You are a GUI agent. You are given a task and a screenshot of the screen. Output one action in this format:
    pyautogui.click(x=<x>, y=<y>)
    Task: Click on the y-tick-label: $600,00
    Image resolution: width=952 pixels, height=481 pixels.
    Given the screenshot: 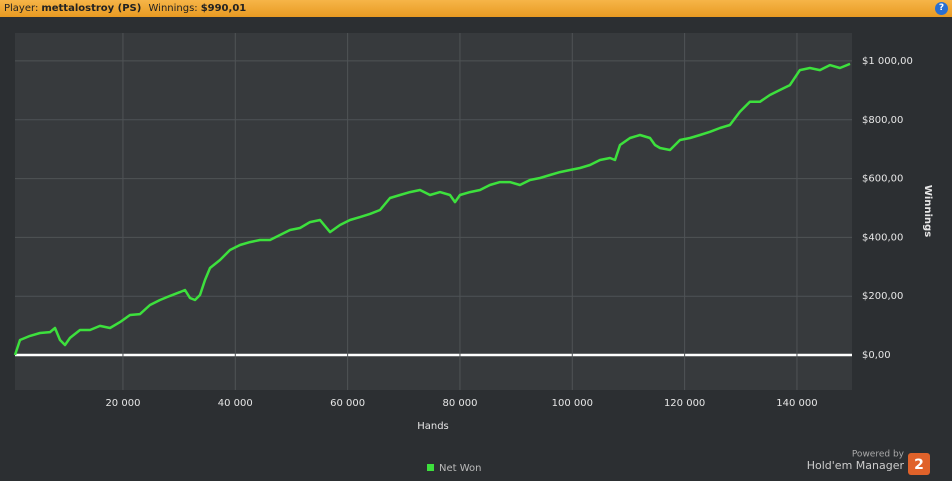 What is the action you would take?
    pyautogui.click(x=882, y=179)
    